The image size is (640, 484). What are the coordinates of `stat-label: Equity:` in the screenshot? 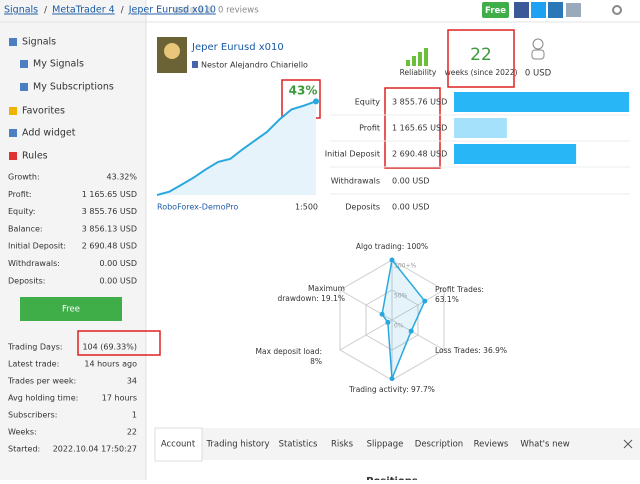 It's located at (21, 211).